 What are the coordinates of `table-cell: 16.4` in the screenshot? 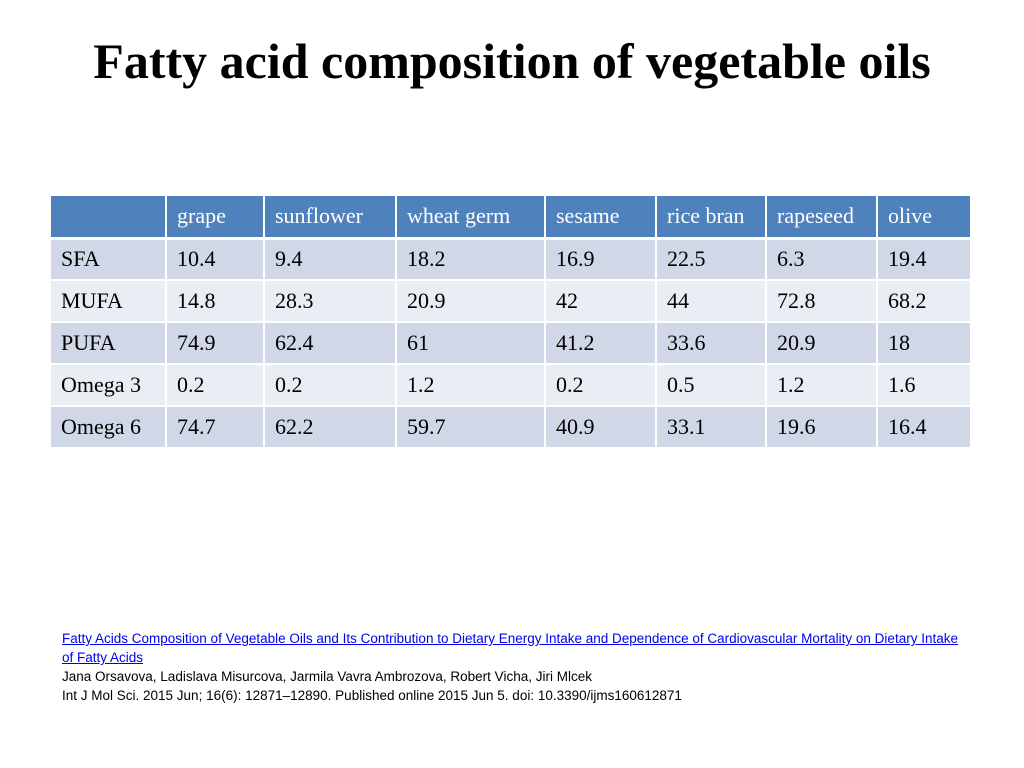 It's located at (924, 427).